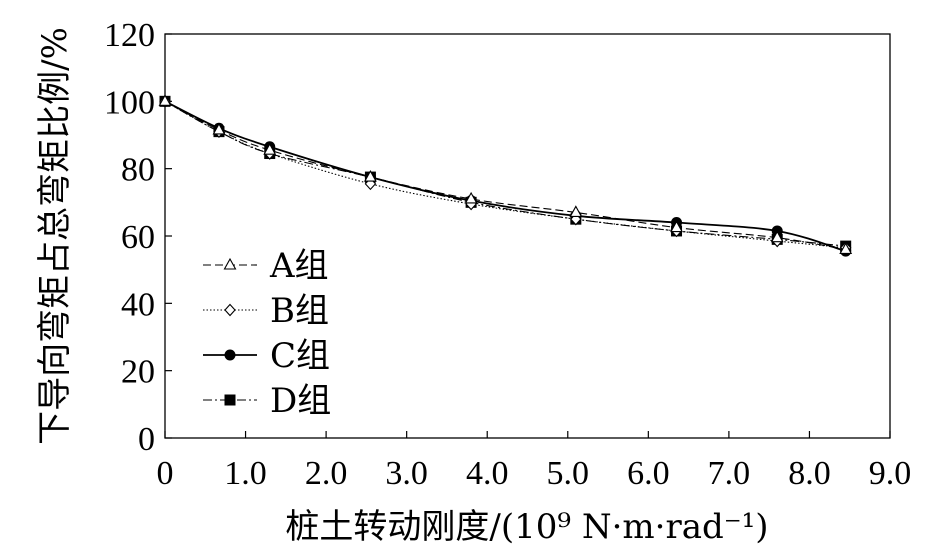 The height and width of the screenshot is (550, 945). I want to click on legend-item: B组, so click(266, 311).